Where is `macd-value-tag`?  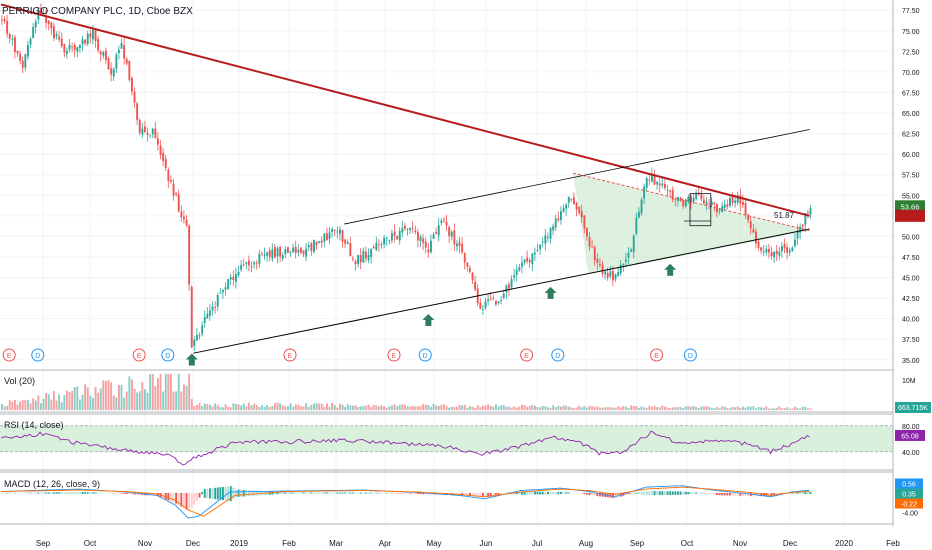 macd-value-tag is located at coordinates (909, 483).